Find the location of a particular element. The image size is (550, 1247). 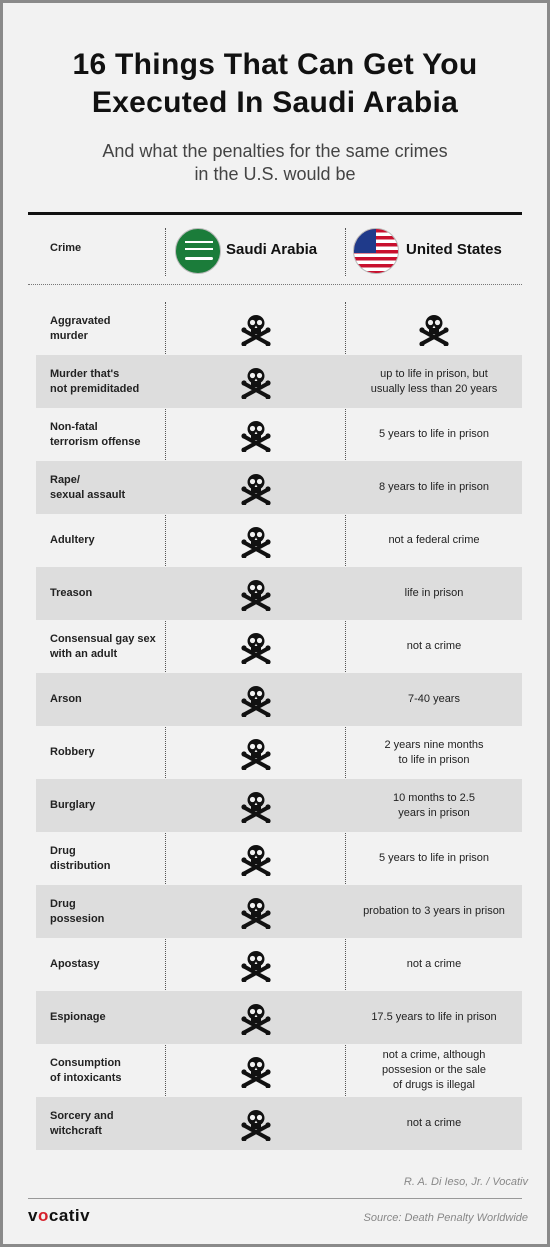

crime-label: Arson is located at coordinates (66, 699).